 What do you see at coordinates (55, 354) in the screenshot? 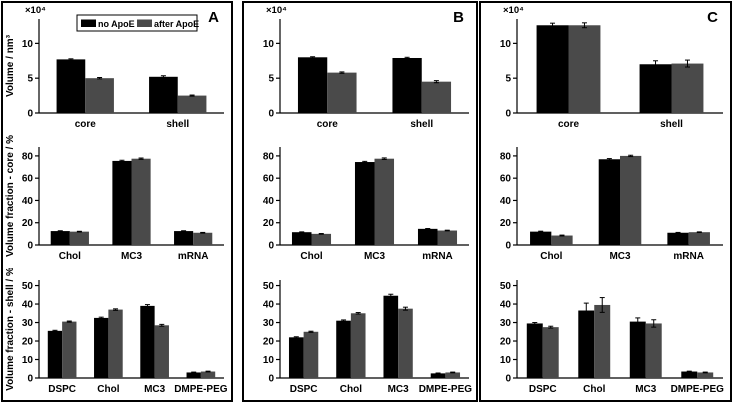
I see `bar-no-apoe-dspc` at bounding box center [55, 354].